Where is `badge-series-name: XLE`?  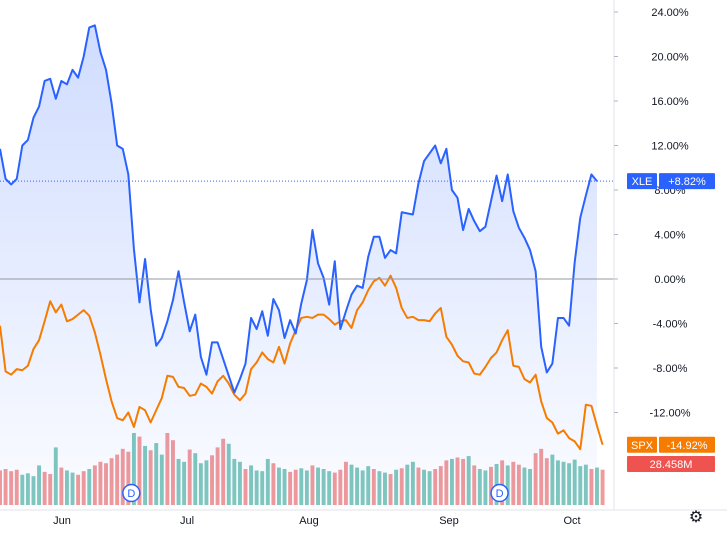
badge-series-name: XLE is located at coordinates (642, 182).